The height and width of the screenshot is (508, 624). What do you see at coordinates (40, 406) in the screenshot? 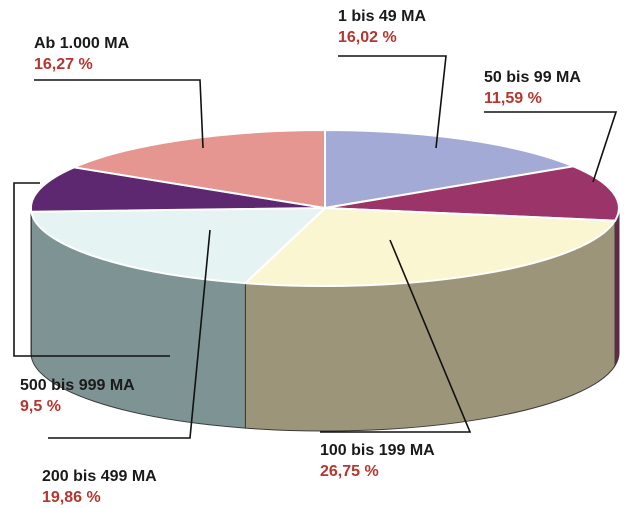
I see `slice-4-value: 9,5 %` at bounding box center [40, 406].